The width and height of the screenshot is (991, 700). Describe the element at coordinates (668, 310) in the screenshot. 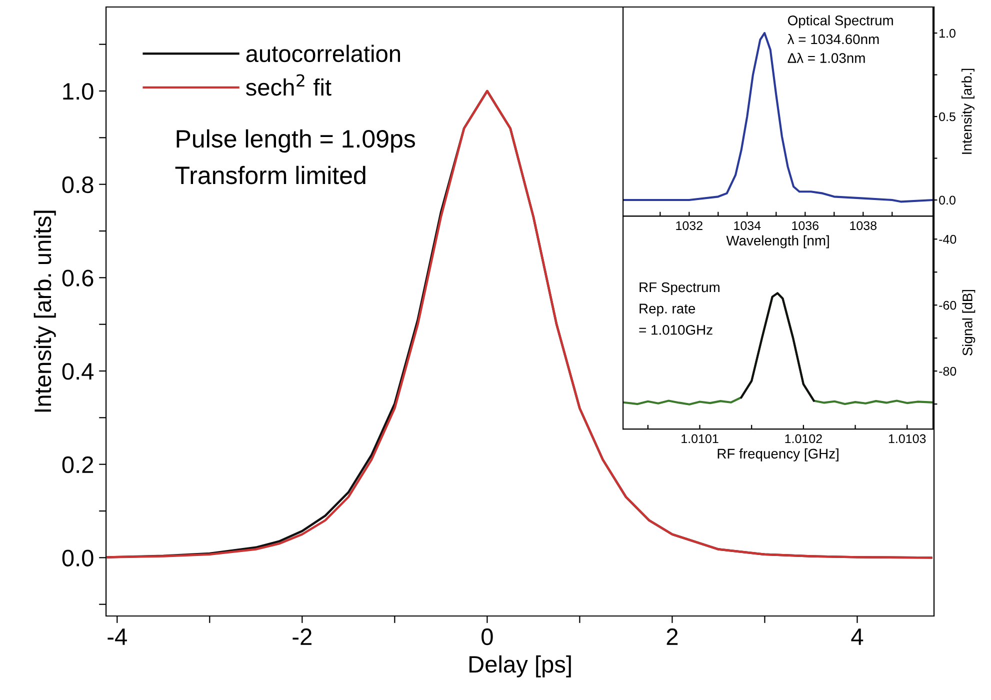

I see `annotation: Rep. rate` at that location.